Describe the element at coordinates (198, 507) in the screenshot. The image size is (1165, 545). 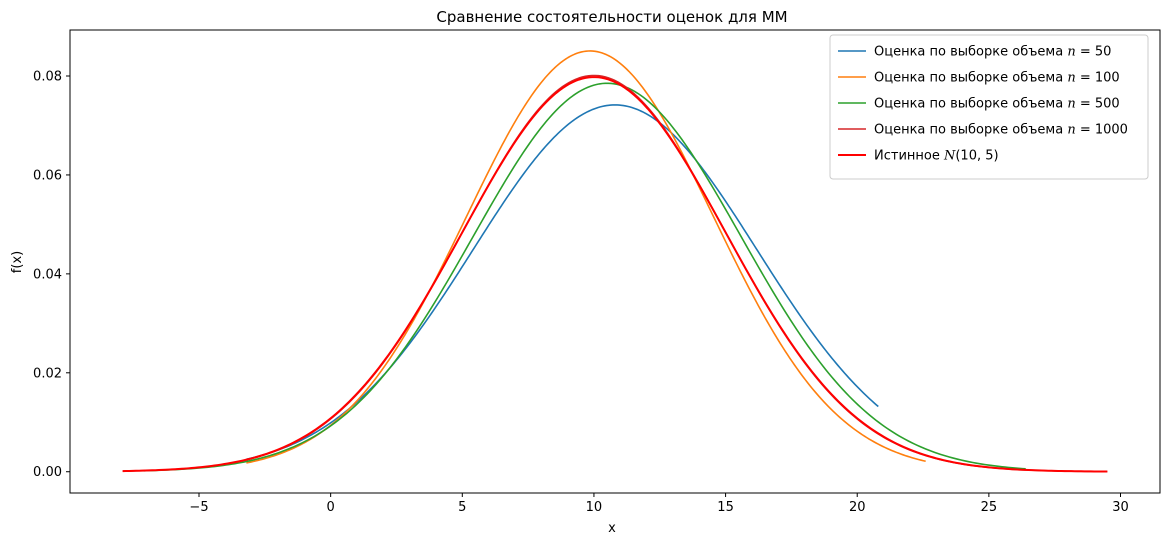
I see `x-tick-label: −5` at that location.